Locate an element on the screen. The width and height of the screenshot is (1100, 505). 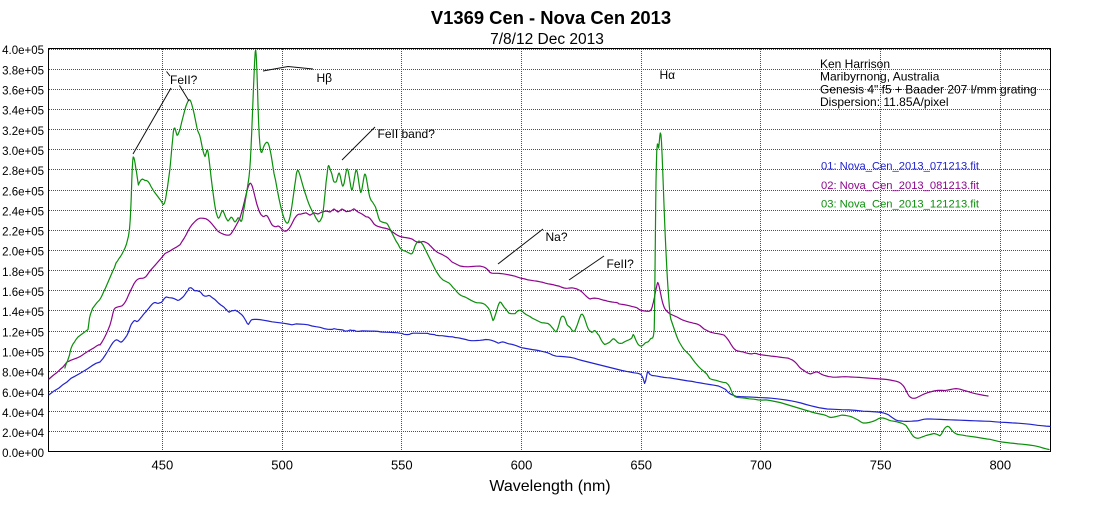
svg-text: Na? is located at coordinates (557, 237).